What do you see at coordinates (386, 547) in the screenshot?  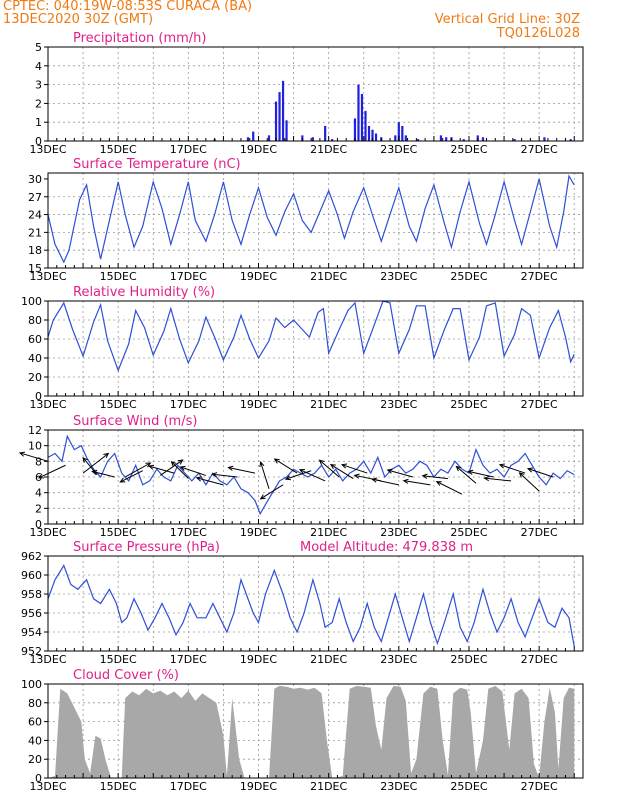 I see `panel-annotation: Model Altitude: 479.838 m` at bounding box center [386, 547].